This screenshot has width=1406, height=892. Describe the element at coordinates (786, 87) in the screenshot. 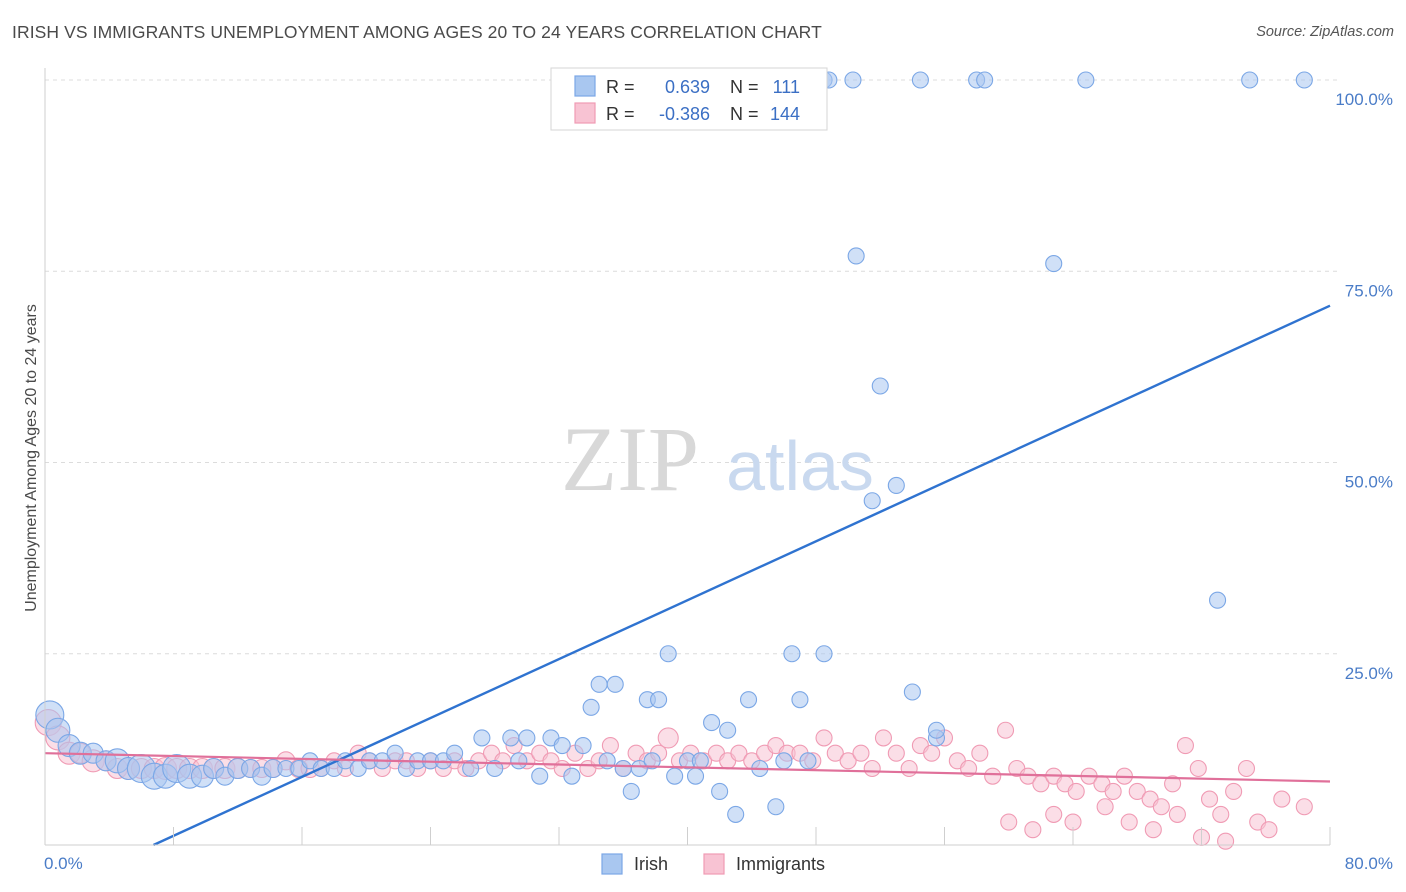

I see `stats-irish-n-value: 111` at that location.